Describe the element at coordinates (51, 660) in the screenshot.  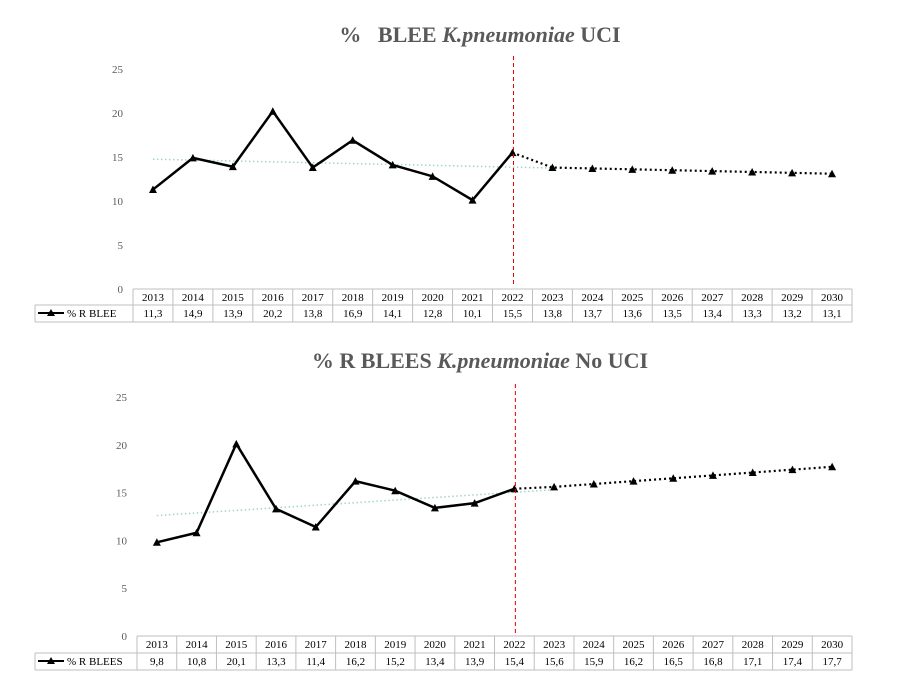
I see `legend-marker` at that location.